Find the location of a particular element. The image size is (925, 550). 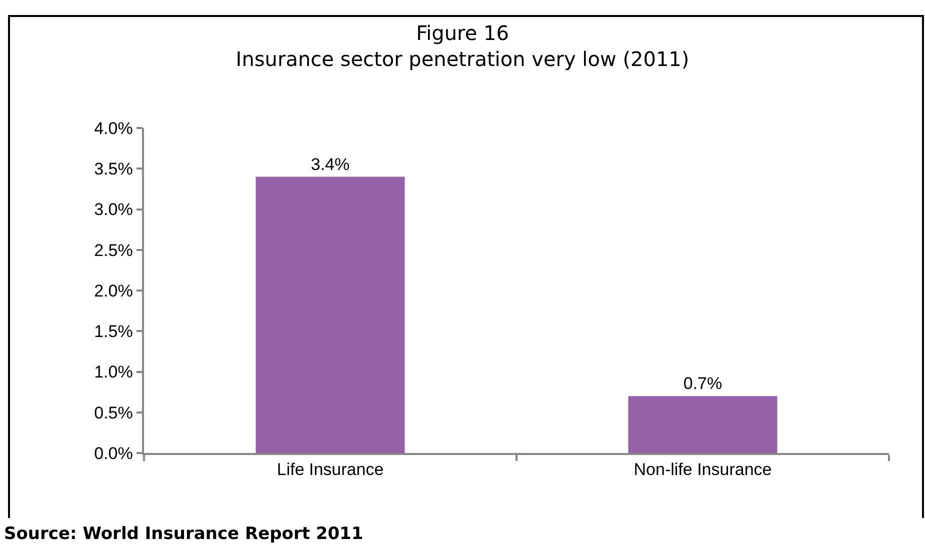

y-tick-label: 4.0% is located at coordinates (113, 128).